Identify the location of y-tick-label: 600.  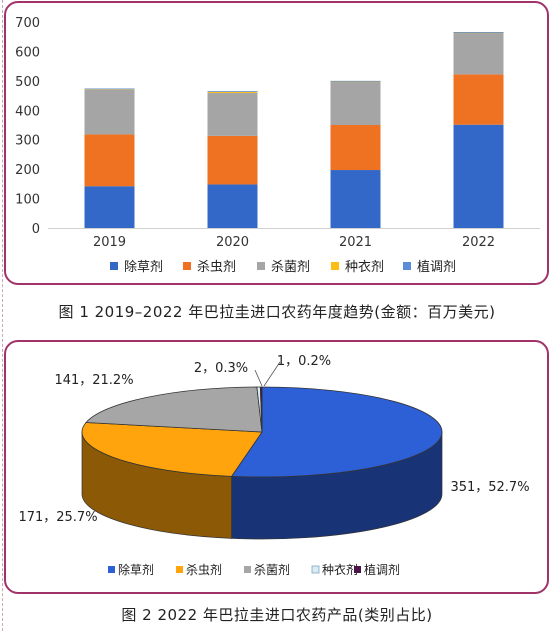
(27, 52).